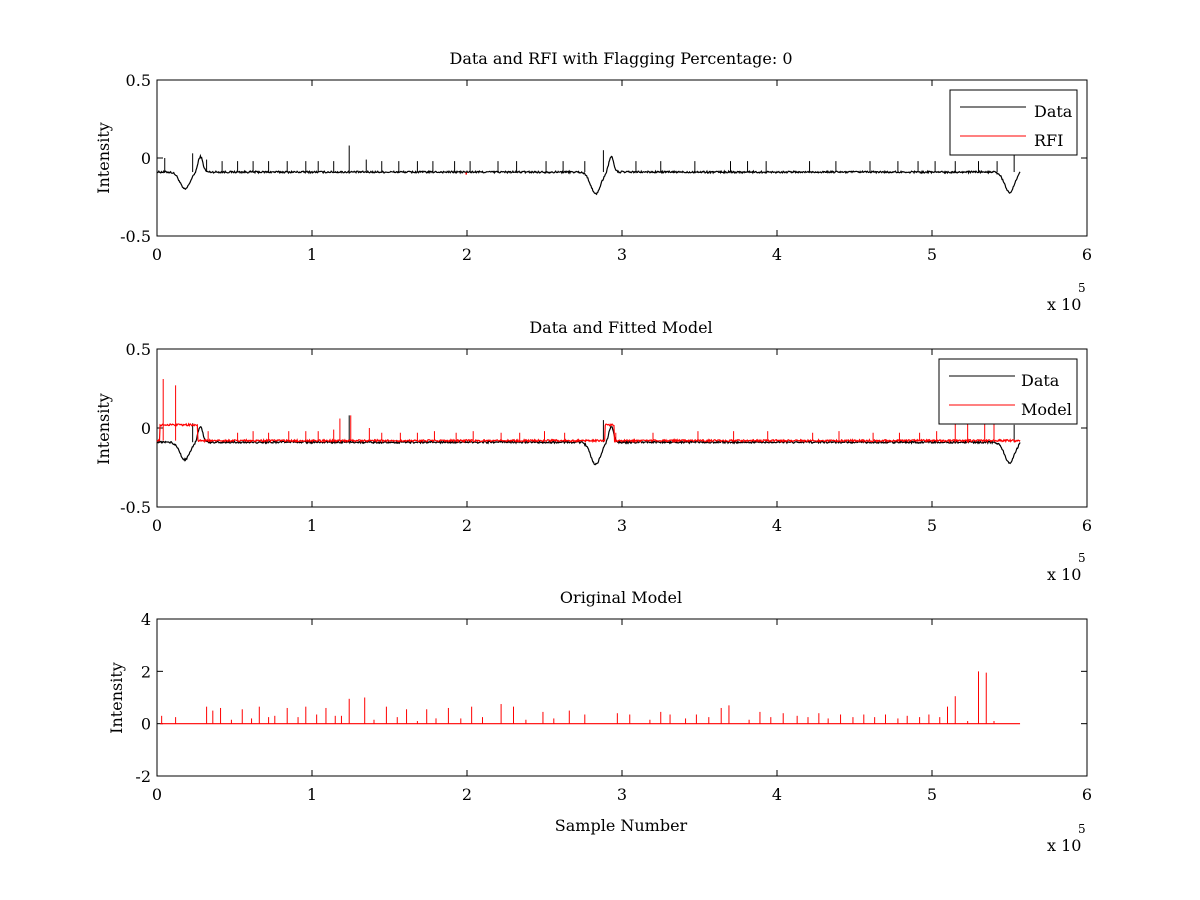  I want to click on panel-1-legend: Data RFI, so click(1013, 122).